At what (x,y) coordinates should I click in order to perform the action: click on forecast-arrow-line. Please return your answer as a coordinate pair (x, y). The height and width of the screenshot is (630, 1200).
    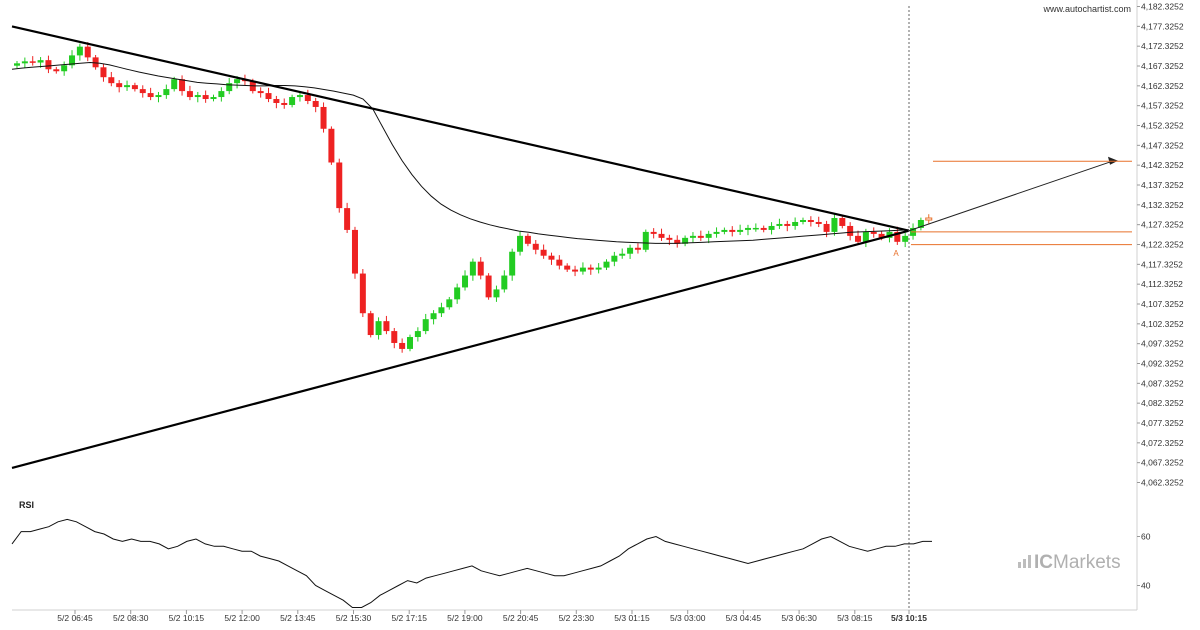
    Looking at the image, I should click on (1010, 196).